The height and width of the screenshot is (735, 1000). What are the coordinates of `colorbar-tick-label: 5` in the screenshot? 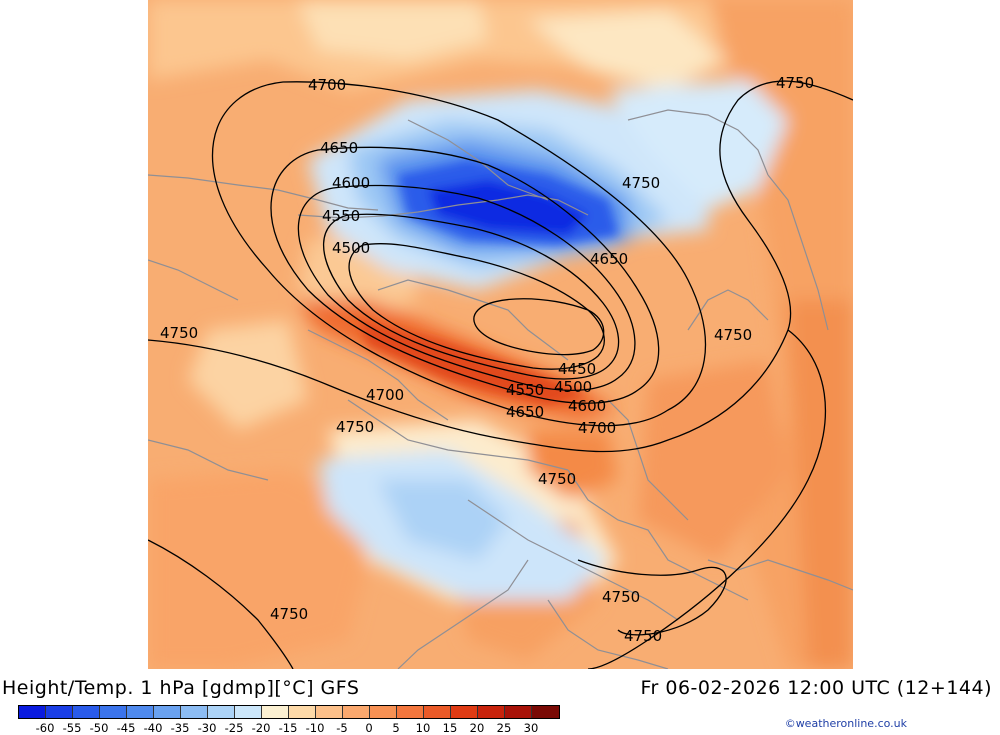 It's located at (396, 728).